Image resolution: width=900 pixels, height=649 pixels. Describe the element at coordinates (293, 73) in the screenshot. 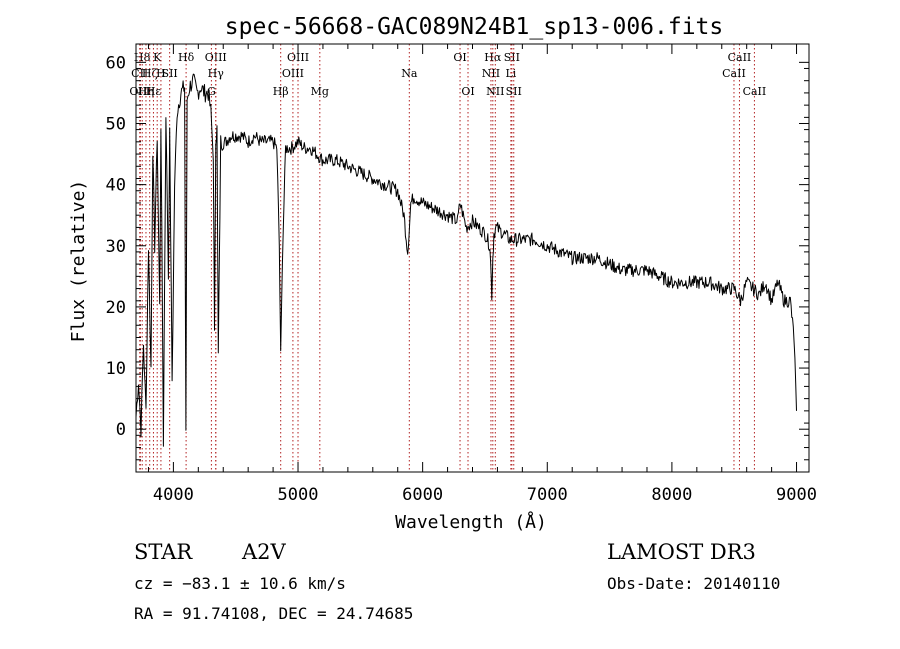

I see `line-marker-label: OIII` at that location.